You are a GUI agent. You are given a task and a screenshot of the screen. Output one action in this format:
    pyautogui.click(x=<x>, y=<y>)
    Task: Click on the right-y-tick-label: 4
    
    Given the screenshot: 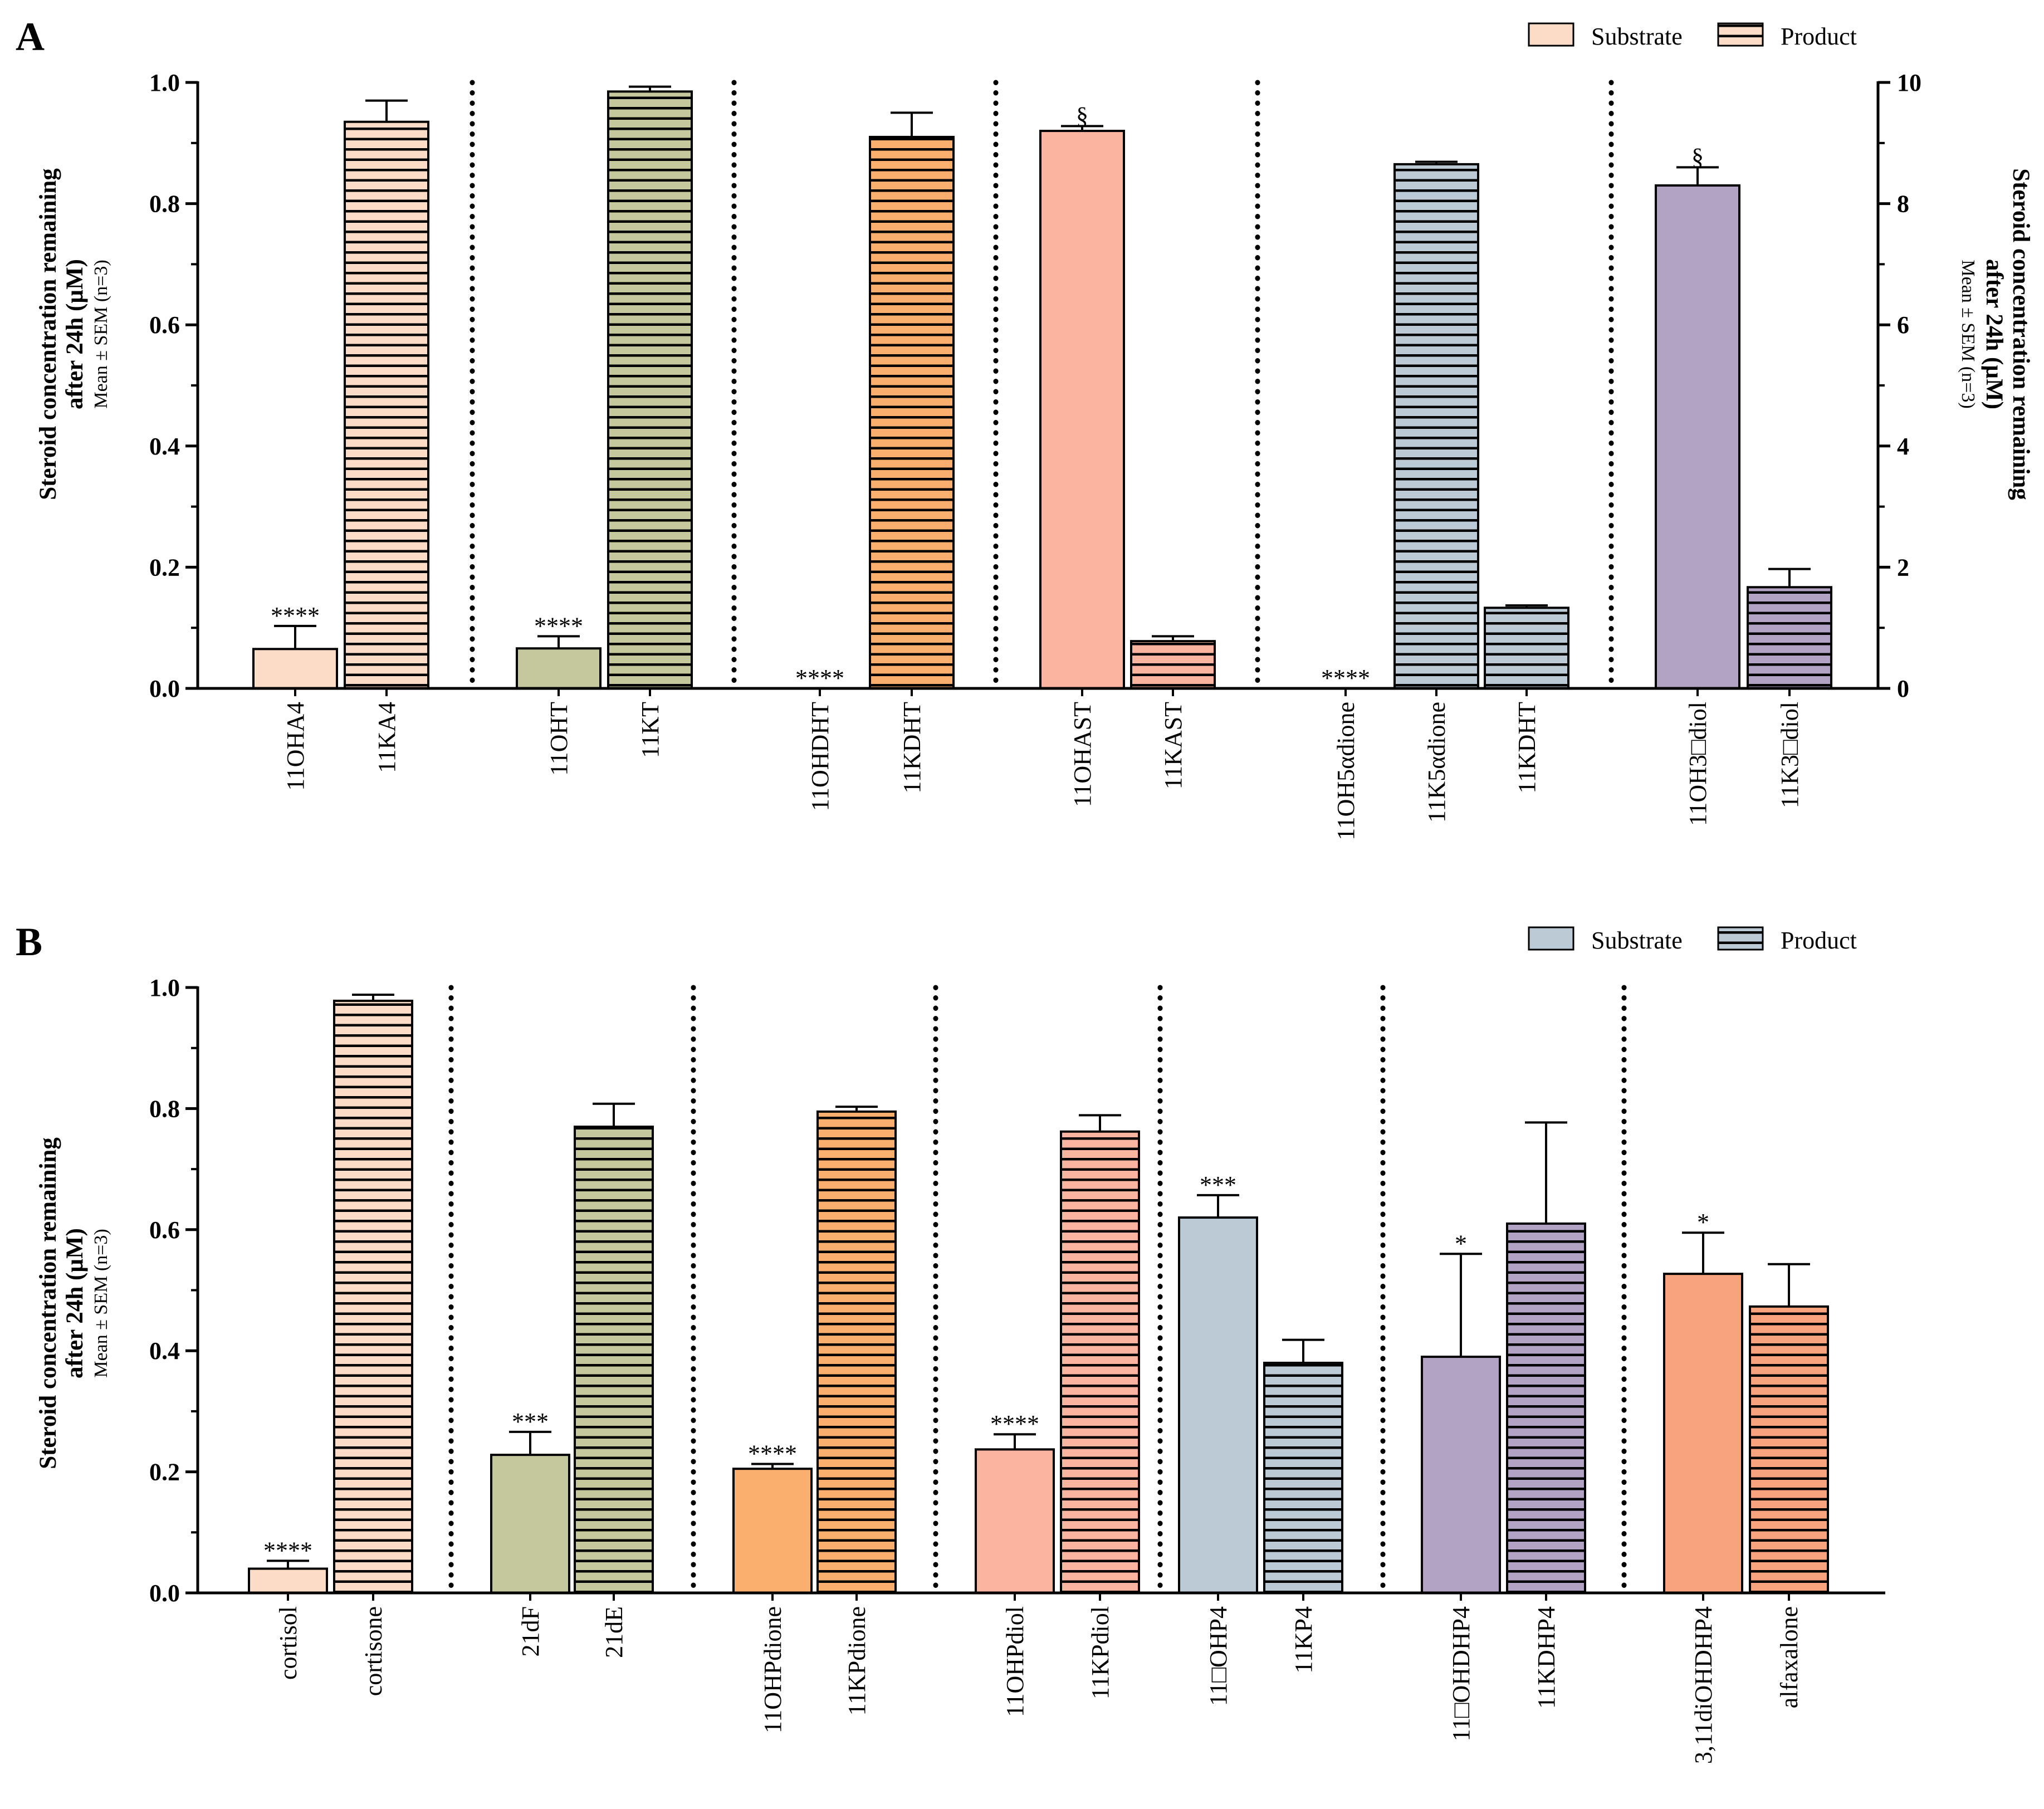 What is the action you would take?
    pyautogui.click(x=1903, y=446)
    